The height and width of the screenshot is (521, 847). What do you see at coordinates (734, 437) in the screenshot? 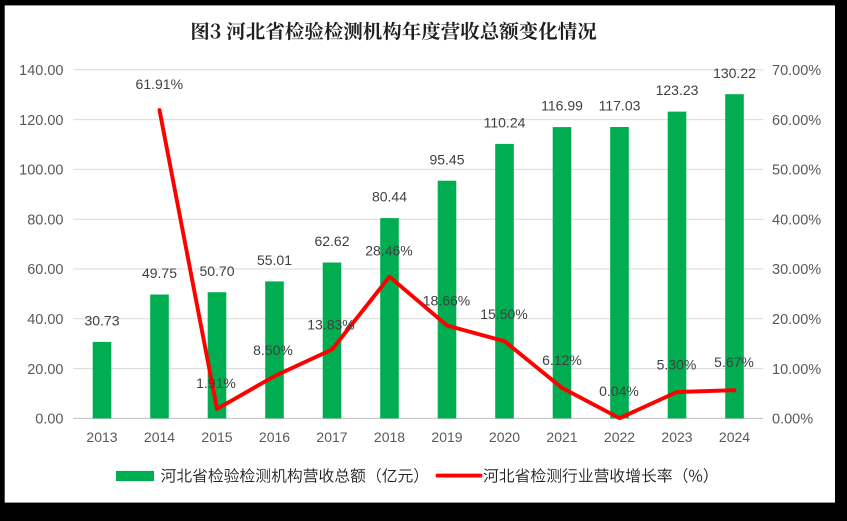
I see `svg-text: 2024` at bounding box center [734, 437].